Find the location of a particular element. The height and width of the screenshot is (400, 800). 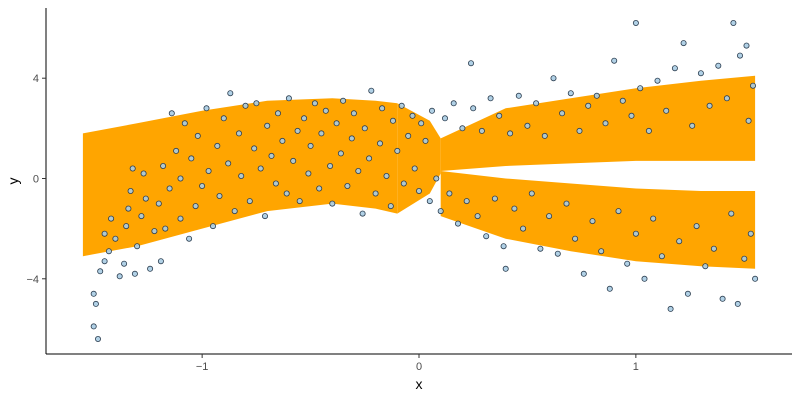

x-tick-label: 1 is located at coordinates (636, 367).